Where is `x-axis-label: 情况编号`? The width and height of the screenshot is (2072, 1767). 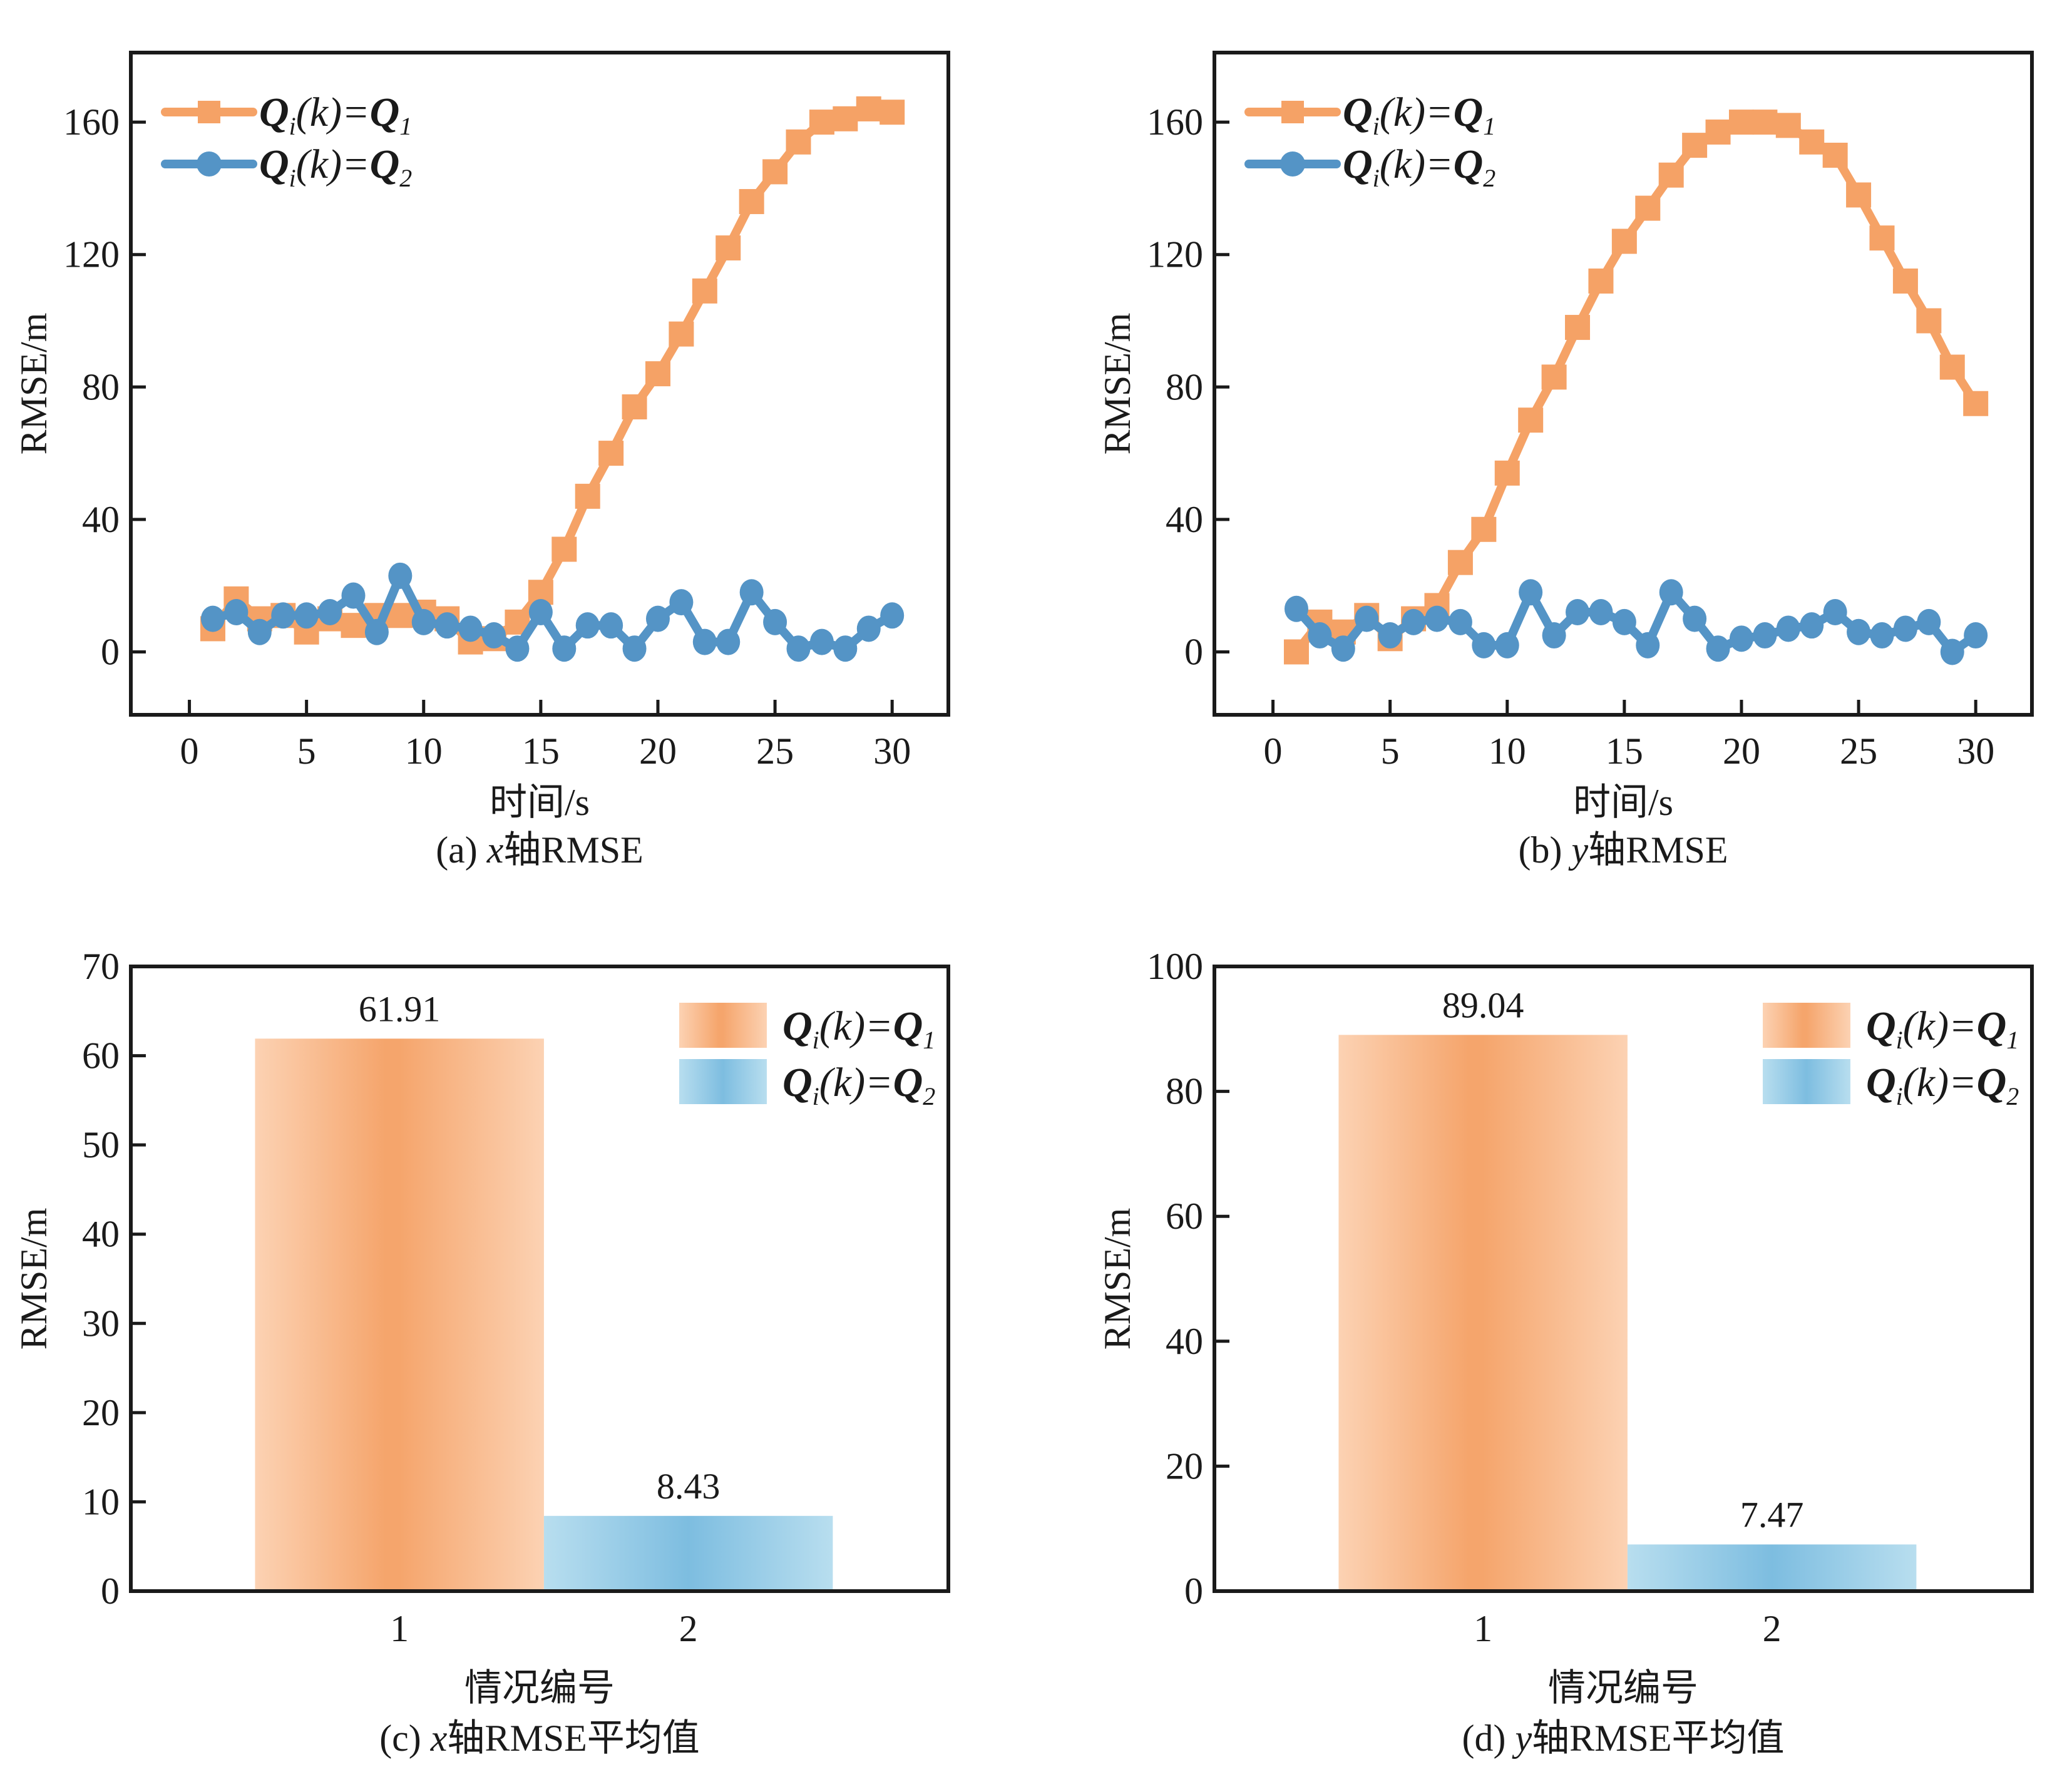
x-axis-label: 情况编号 is located at coordinates (539, 1688).